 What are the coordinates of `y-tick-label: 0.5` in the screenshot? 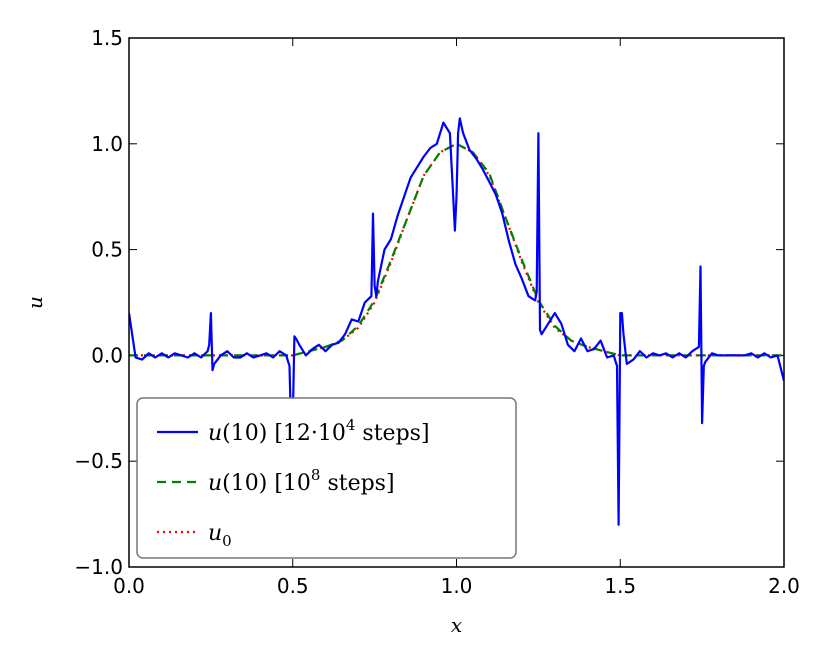 It's located at (107, 250).